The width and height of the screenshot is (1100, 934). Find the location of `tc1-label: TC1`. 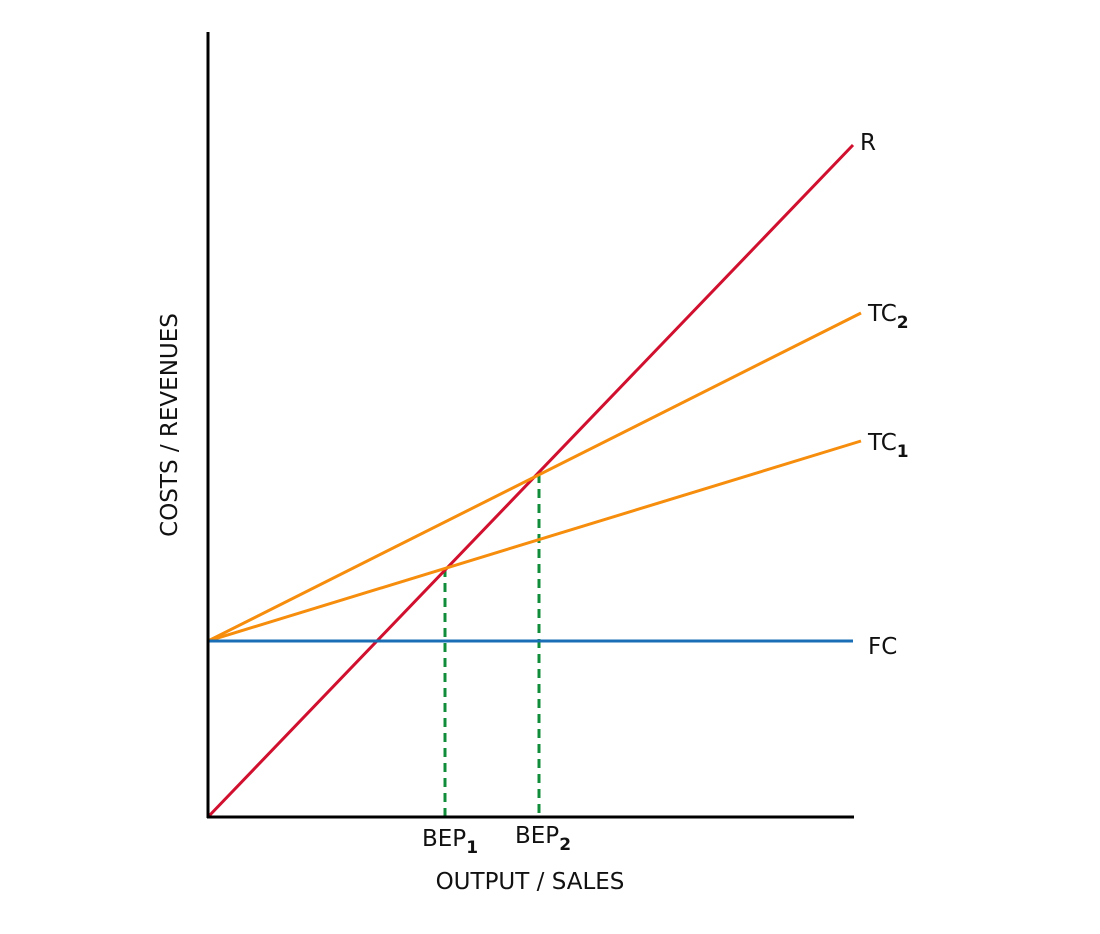

tc1-label: TC1 is located at coordinates (888, 446).